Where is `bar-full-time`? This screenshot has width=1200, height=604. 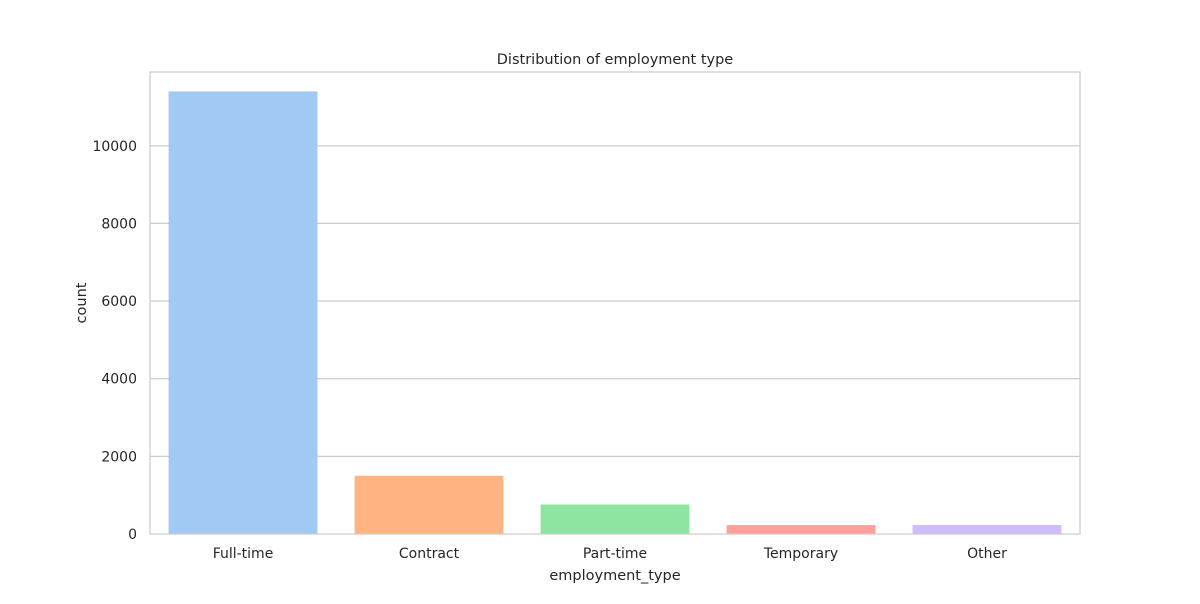
bar-full-time is located at coordinates (243, 312).